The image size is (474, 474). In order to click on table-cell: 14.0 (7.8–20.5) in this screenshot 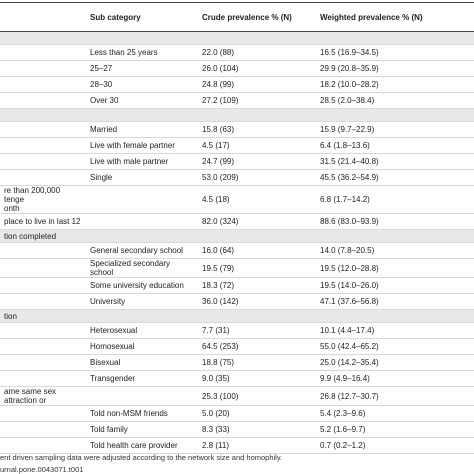, I will do `click(395, 250)`.